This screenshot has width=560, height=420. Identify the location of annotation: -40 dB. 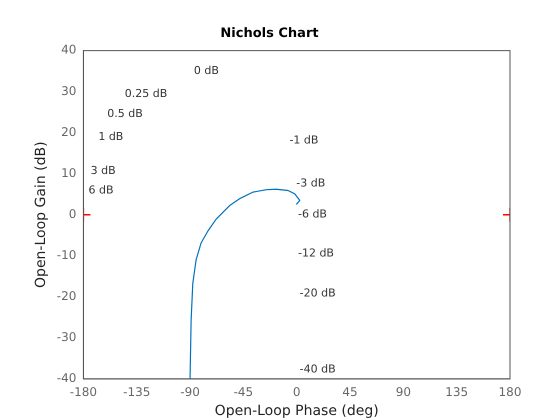
(318, 369).